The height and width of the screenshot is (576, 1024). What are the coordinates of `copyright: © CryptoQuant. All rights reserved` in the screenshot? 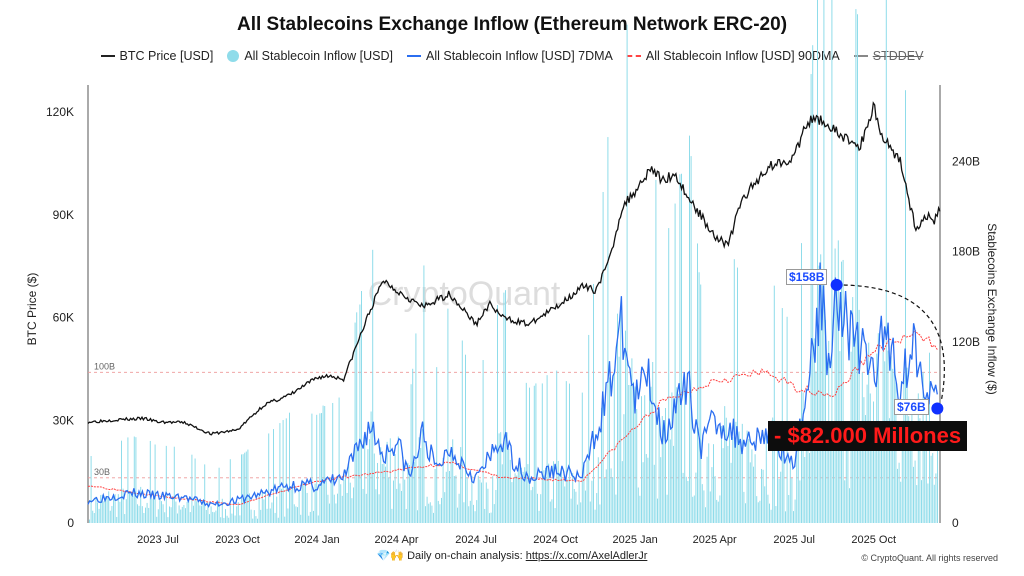 It's located at (929, 558).